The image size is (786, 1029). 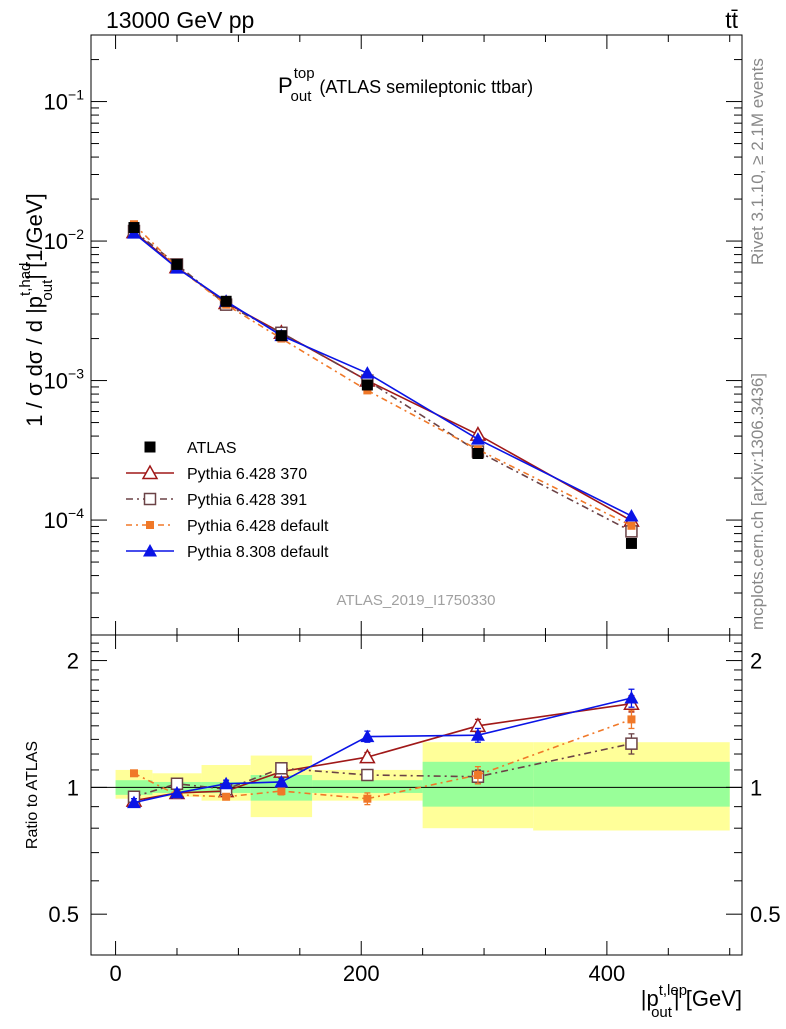 I want to click on y-tick-exponent: −4, so click(x=76, y=513).